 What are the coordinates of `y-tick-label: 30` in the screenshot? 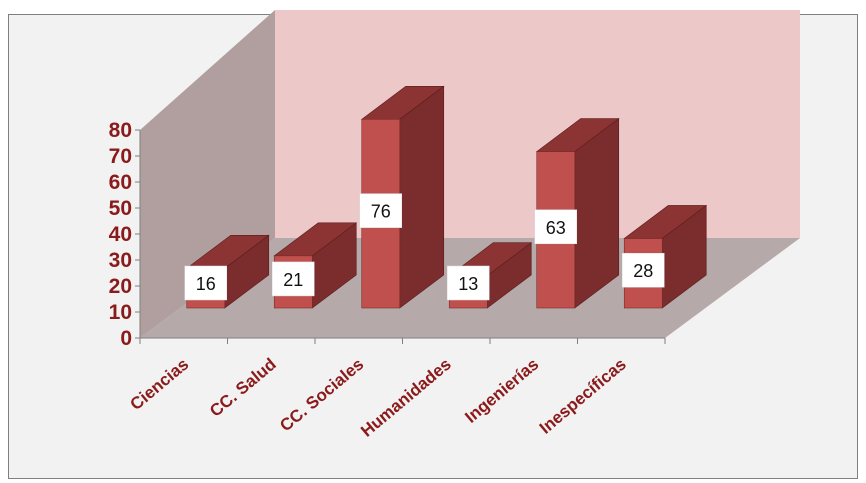 It's located at (120, 260).